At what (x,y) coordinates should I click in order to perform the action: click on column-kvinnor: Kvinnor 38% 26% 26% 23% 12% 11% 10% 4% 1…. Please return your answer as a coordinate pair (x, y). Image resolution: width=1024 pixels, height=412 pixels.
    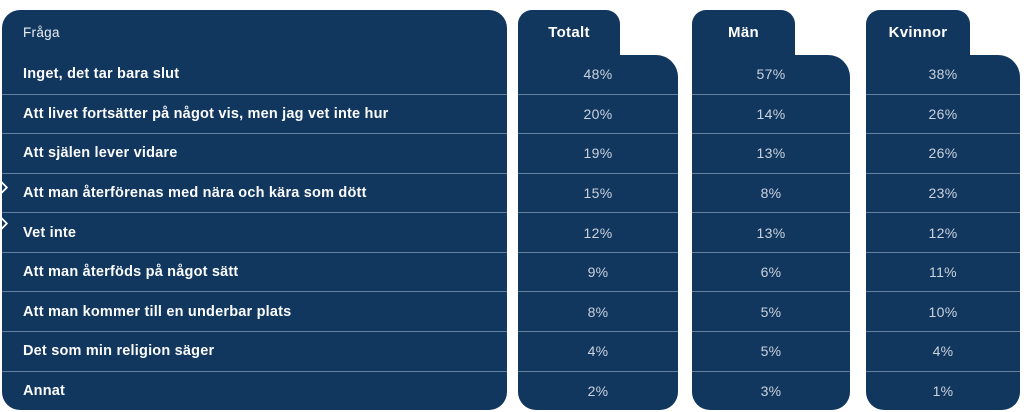
    Looking at the image, I should click on (943, 210).